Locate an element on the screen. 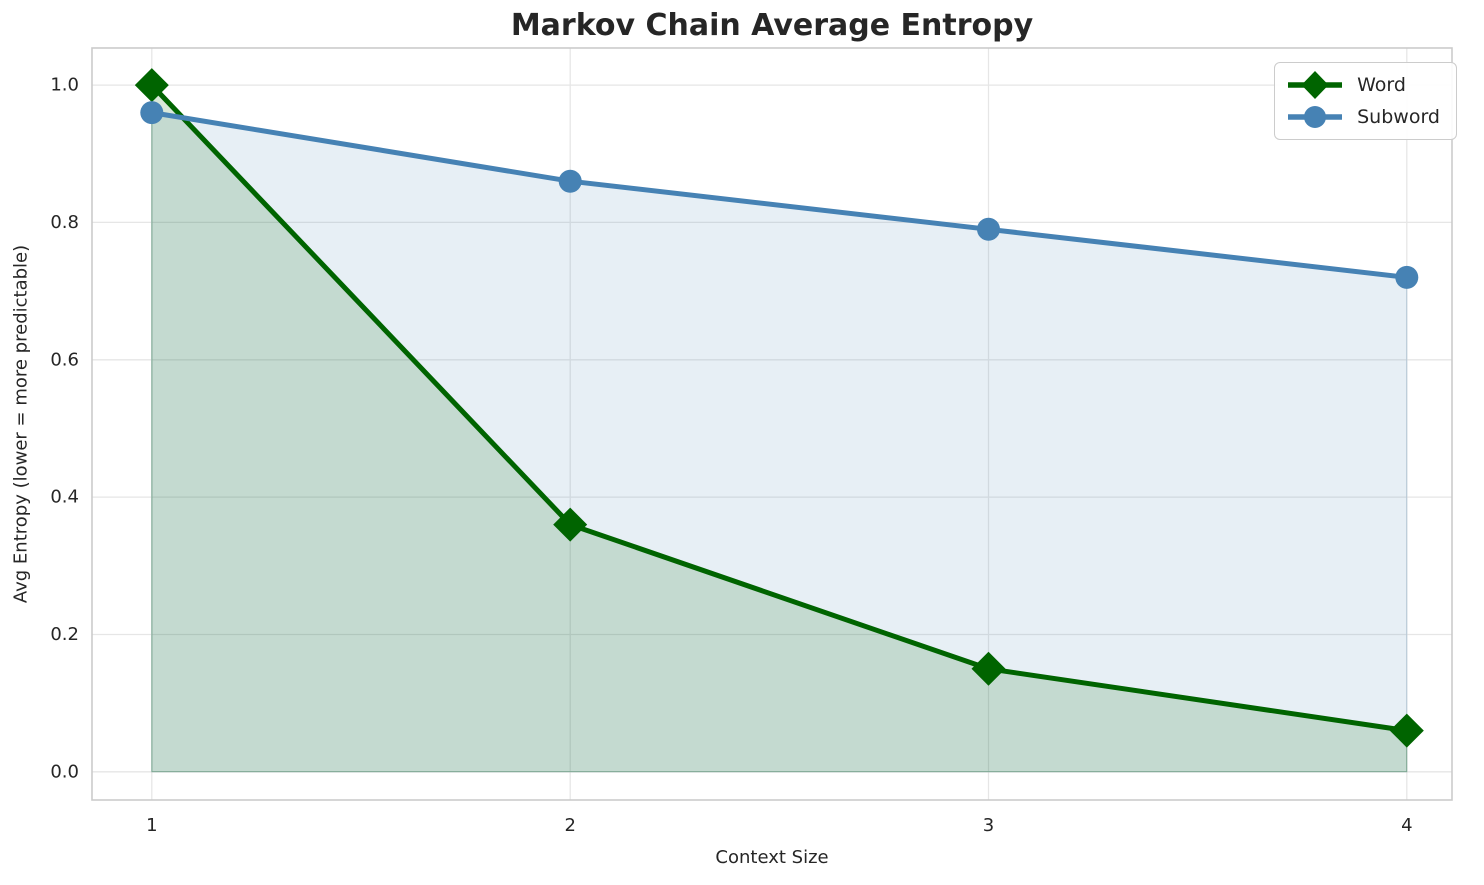  y-axis-label: Avg Entropy (lower = more predictable) is located at coordinates (21, 424).